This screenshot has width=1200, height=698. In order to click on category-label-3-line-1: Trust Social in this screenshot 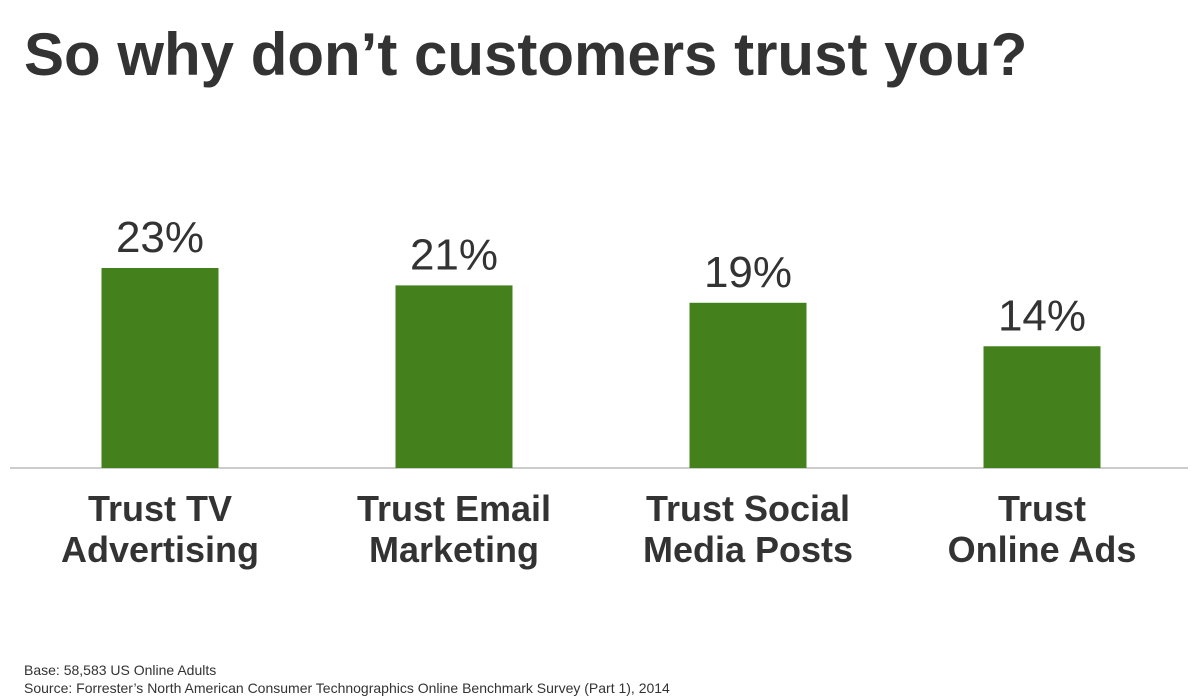, I will do `click(748, 508)`.